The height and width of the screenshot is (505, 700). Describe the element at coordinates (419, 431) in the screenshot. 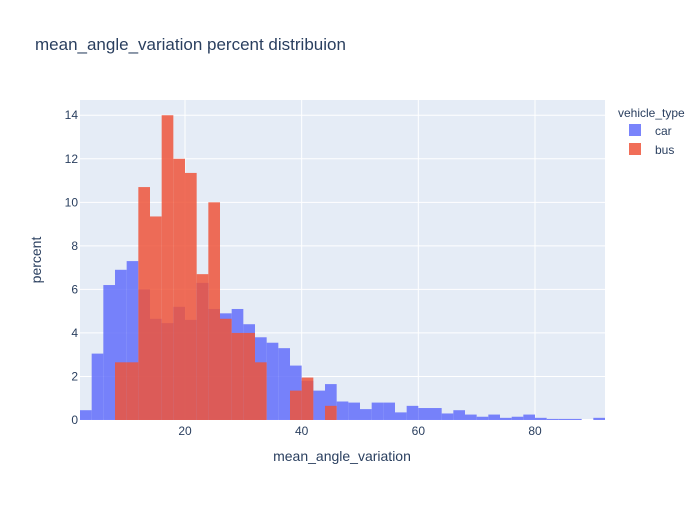

I see `x-tick-label: 60` at that location.